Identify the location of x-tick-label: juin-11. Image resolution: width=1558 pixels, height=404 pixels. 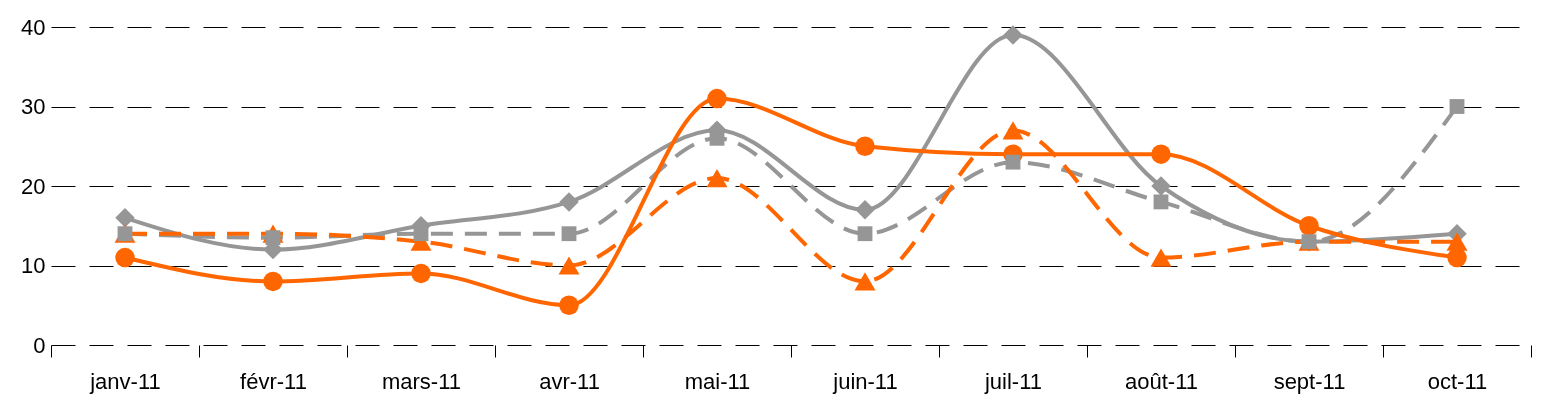
(865, 381).